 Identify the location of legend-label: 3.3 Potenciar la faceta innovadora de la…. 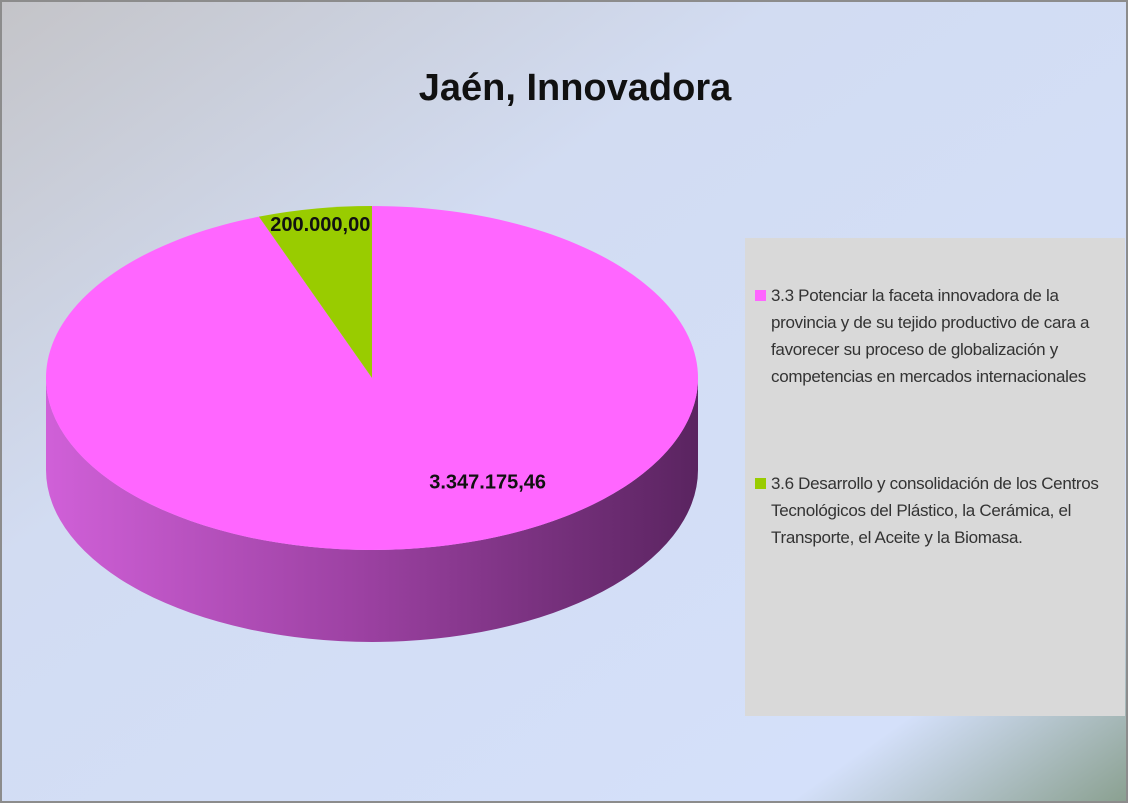
(930, 336).